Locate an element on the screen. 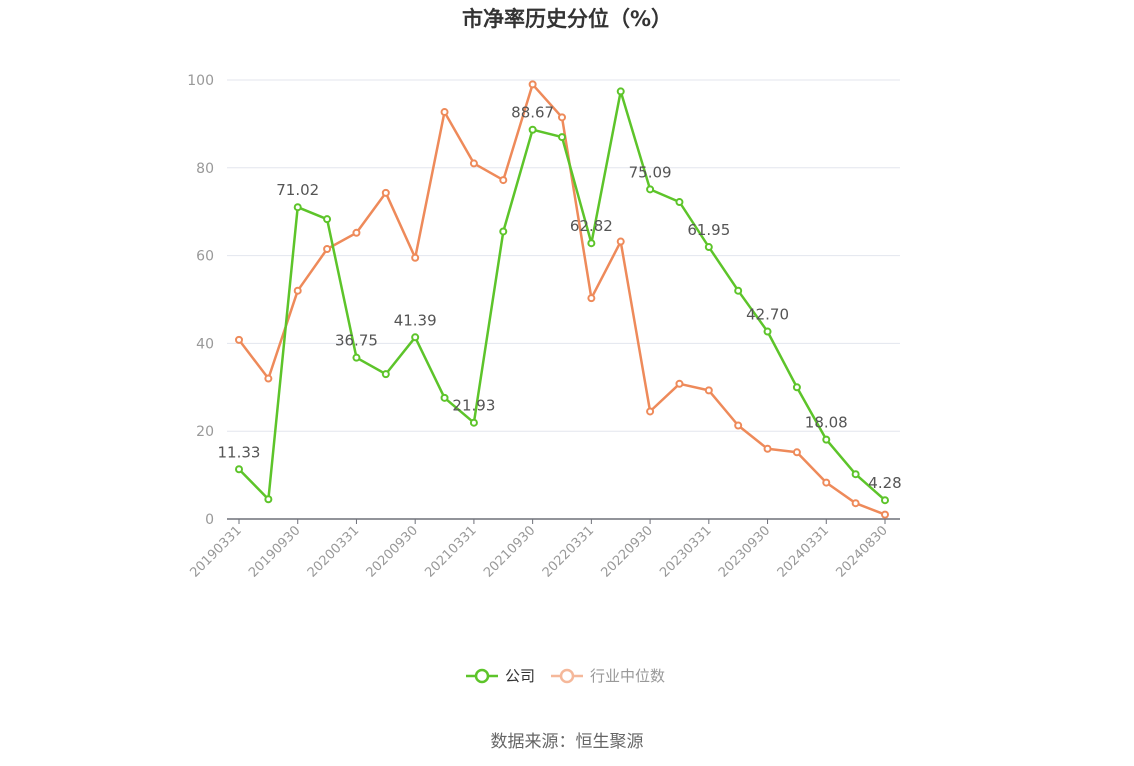 The image size is (1134, 766). data-label: 11.33 is located at coordinates (239, 452).